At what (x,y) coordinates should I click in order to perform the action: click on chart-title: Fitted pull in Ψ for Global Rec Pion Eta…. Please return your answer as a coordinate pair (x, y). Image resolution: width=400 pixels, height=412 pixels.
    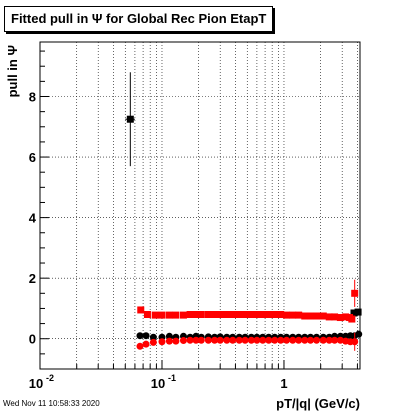
    Looking at the image, I should click on (139, 19).